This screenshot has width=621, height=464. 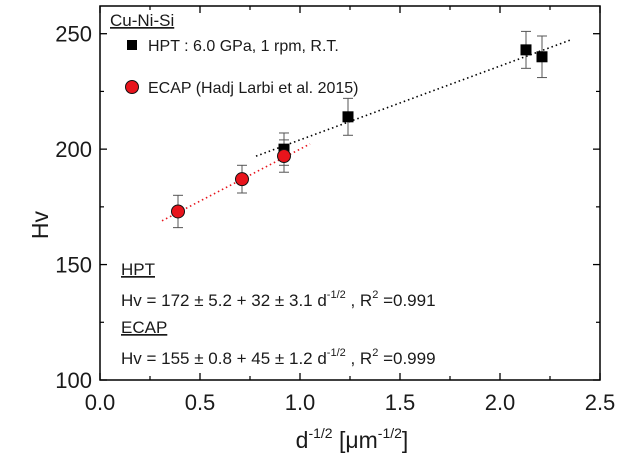 What do you see at coordinates (400, 402) in the screenshot?
I see `x-tick-label: 1.5` at bounding box center [400, 402].